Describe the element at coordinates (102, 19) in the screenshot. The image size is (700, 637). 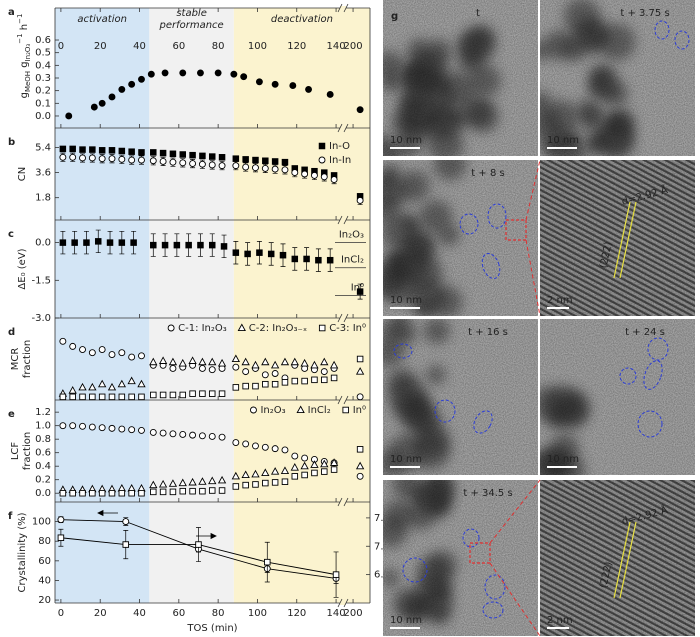
I see `region-label: activation` at that location.